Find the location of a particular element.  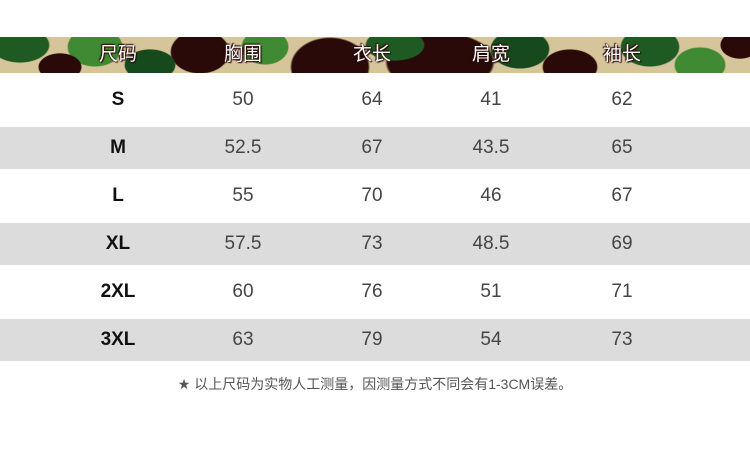

measurement-cell: 69 is located at coordinates (622, 243).